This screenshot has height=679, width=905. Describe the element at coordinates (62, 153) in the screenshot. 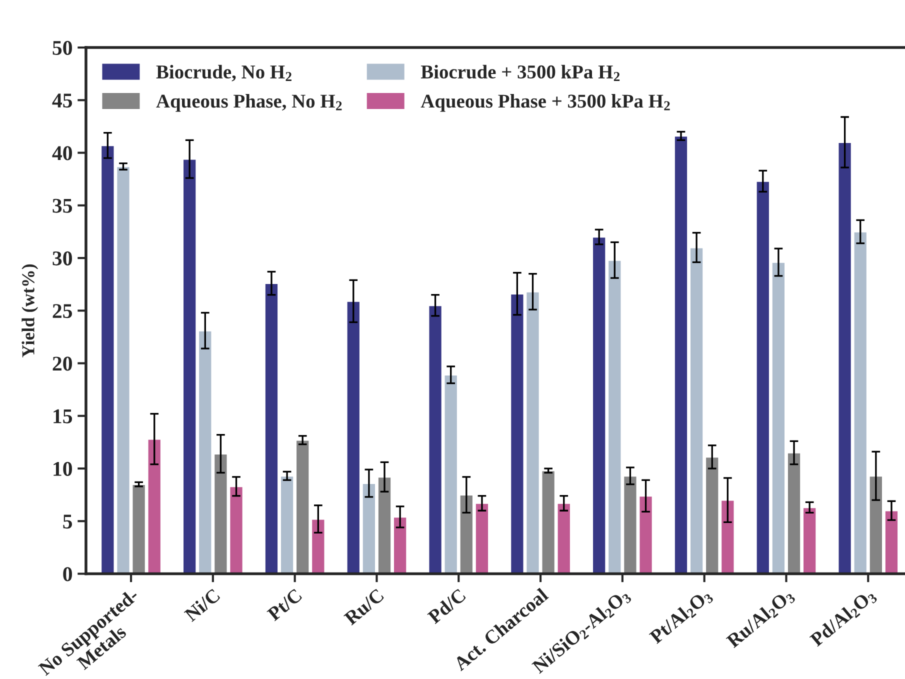

I see `y-tick-label: 40` at that location.